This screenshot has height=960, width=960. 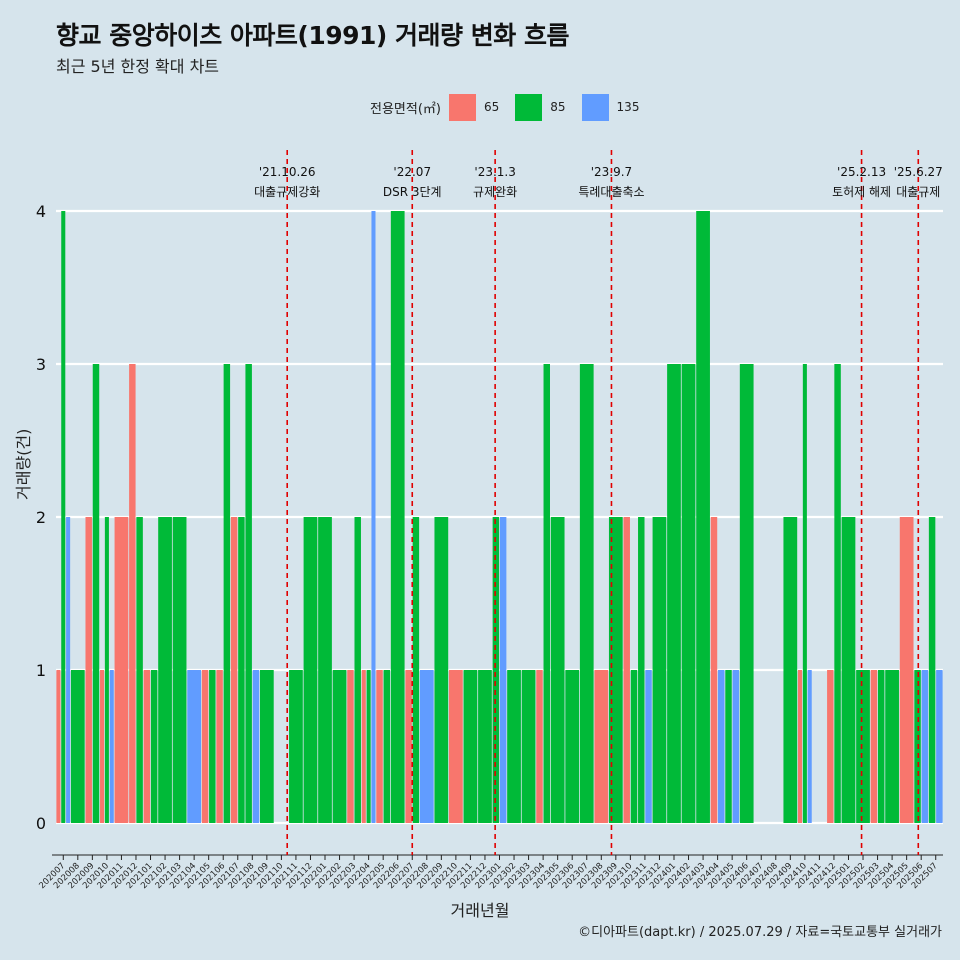 I want to click on event-name-label: 규제완화, so click(x=495, y=192).